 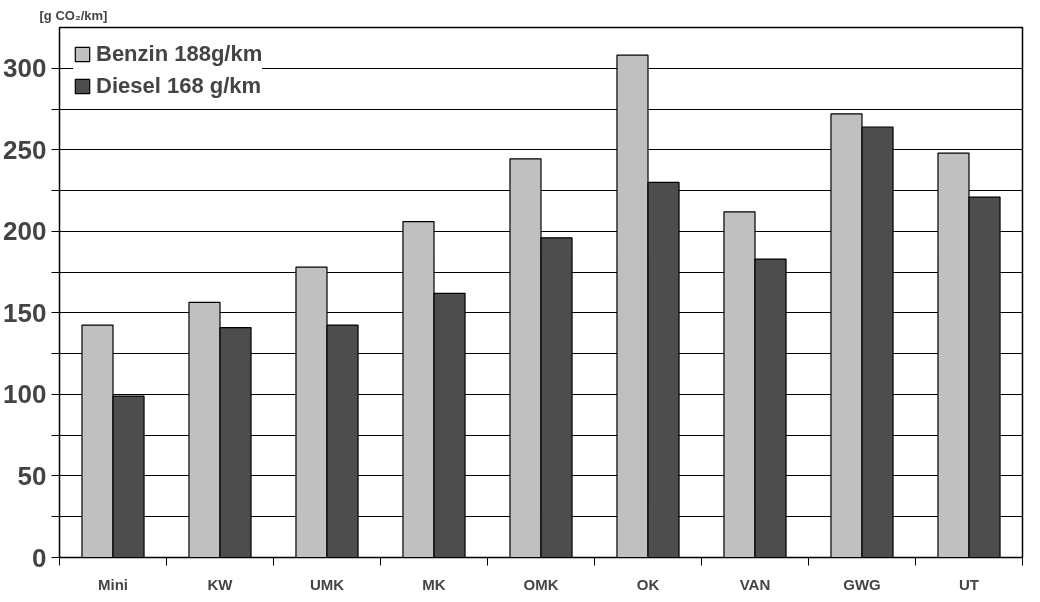 I want to click on x-tick-label: VAN, so click(x=755, y=584).